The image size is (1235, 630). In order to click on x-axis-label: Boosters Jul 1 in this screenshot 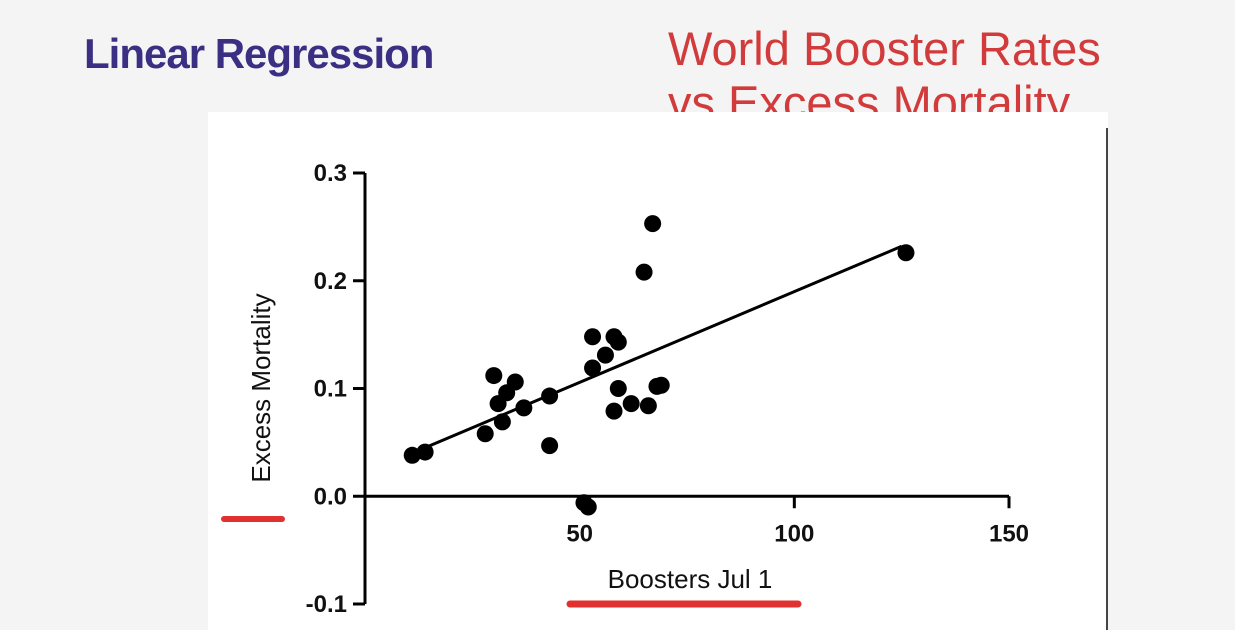, I will do `click(690, 579)`.